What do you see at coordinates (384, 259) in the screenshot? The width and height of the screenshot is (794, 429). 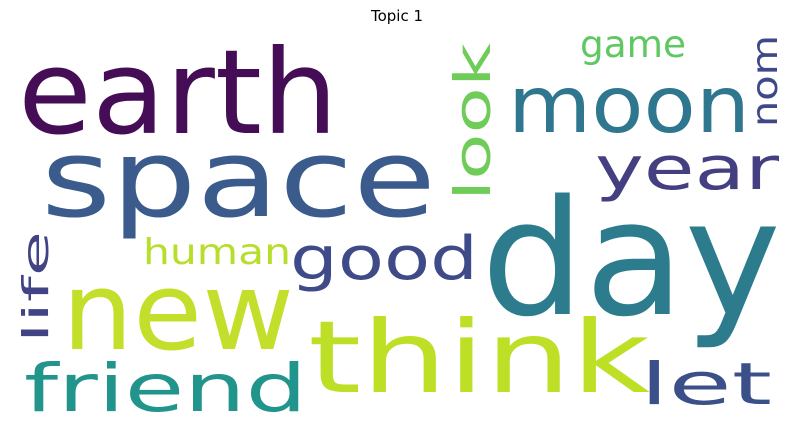 I see `word-good: good` at bounding box center [384, 259].